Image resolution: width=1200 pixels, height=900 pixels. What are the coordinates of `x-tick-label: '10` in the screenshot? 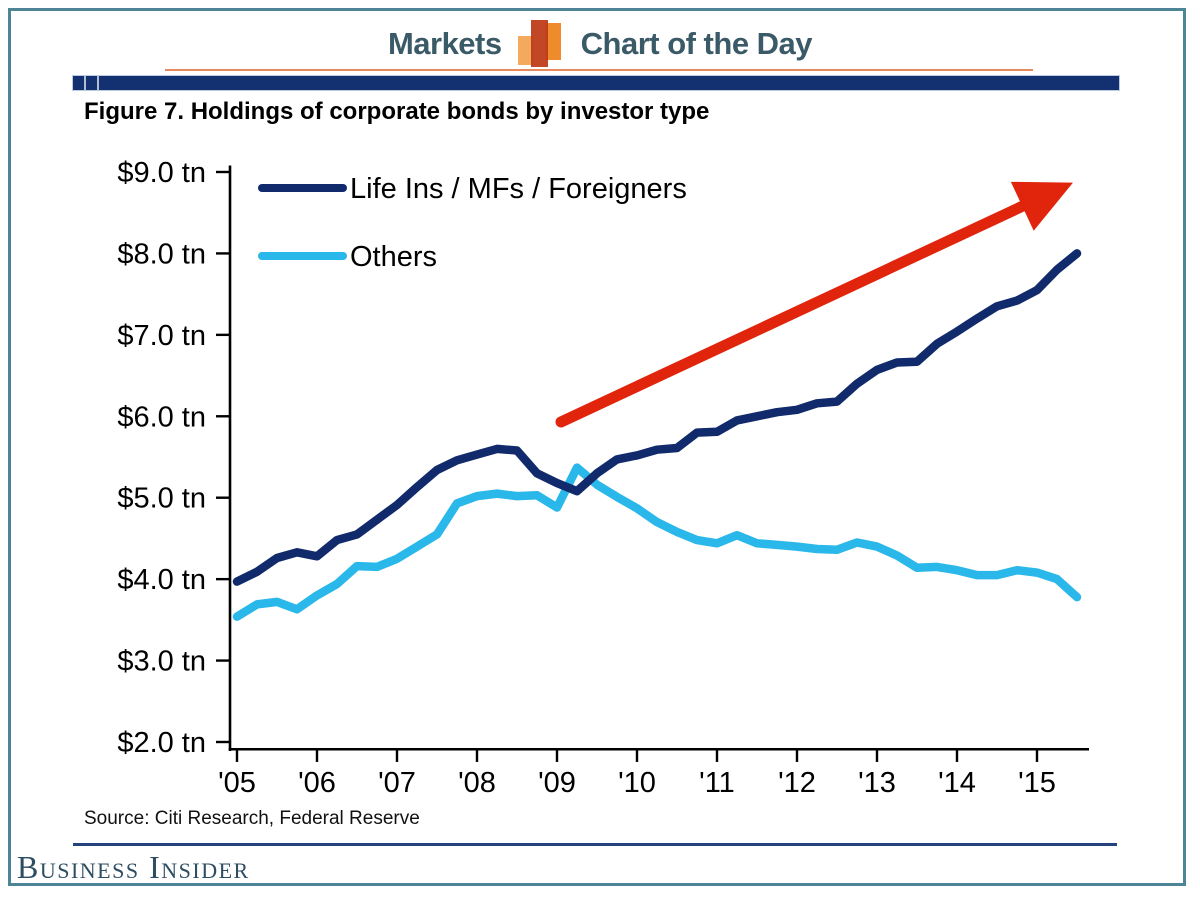 It's located at (637, 783).